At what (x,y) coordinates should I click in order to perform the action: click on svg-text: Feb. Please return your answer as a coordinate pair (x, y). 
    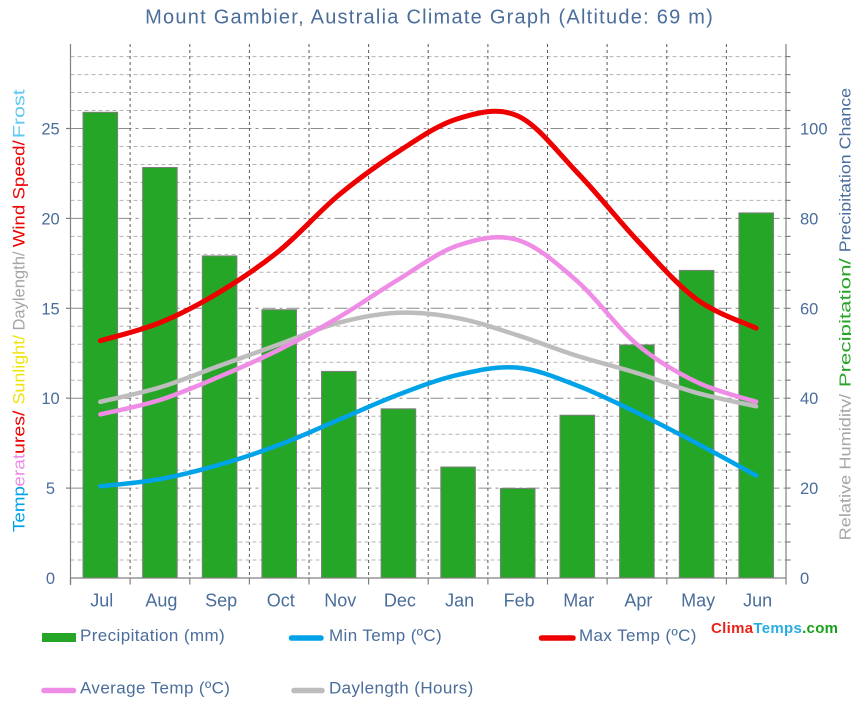
    Looking at the image, I should click on (519, 601).